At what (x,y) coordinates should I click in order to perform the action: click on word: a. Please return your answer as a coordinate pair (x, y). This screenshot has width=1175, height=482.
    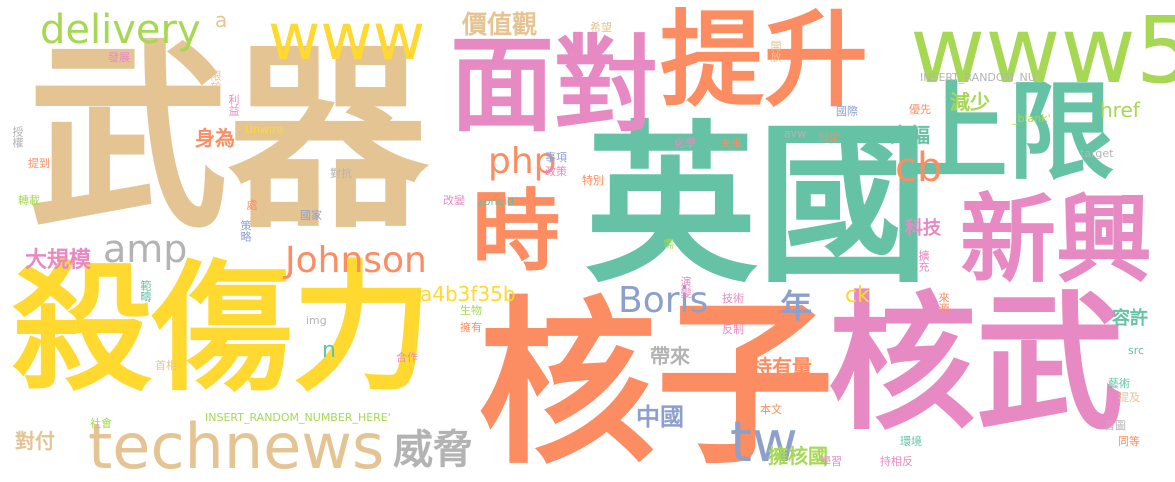
    Looking at the image, I should click on (221, 20).